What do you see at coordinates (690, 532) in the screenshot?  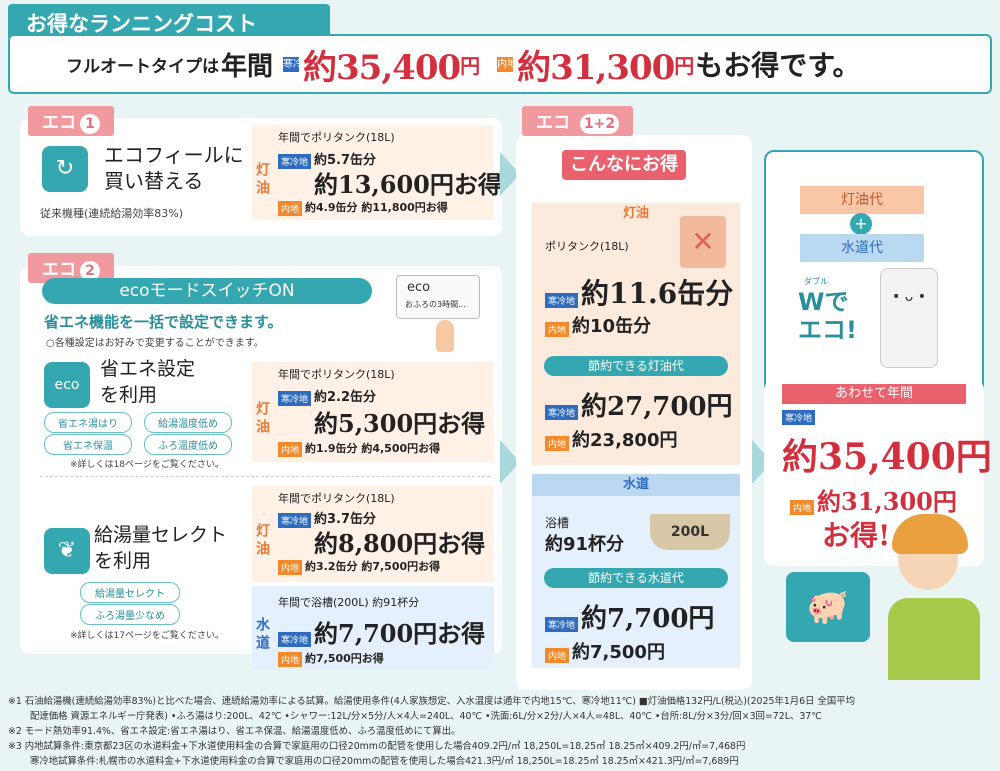 I see `bathtub-icon: 200L` at bounding box center [690, 532].